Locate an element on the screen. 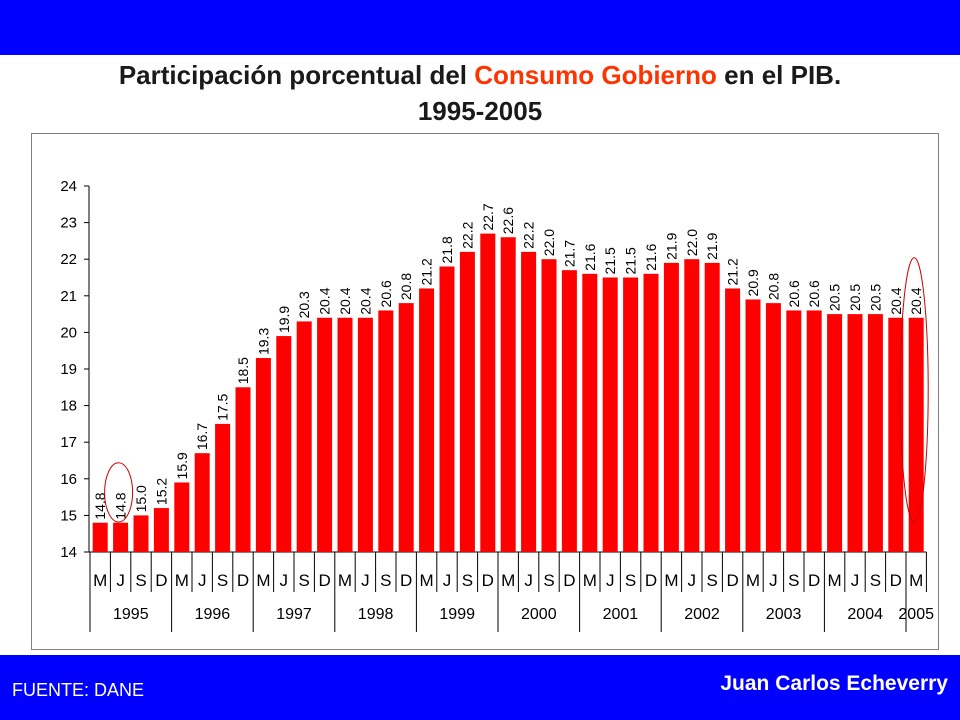 Image resolution: width=960 pixels, height=720 pixels. bar-value-label: 21.2 is located at coordinates (427, 271).